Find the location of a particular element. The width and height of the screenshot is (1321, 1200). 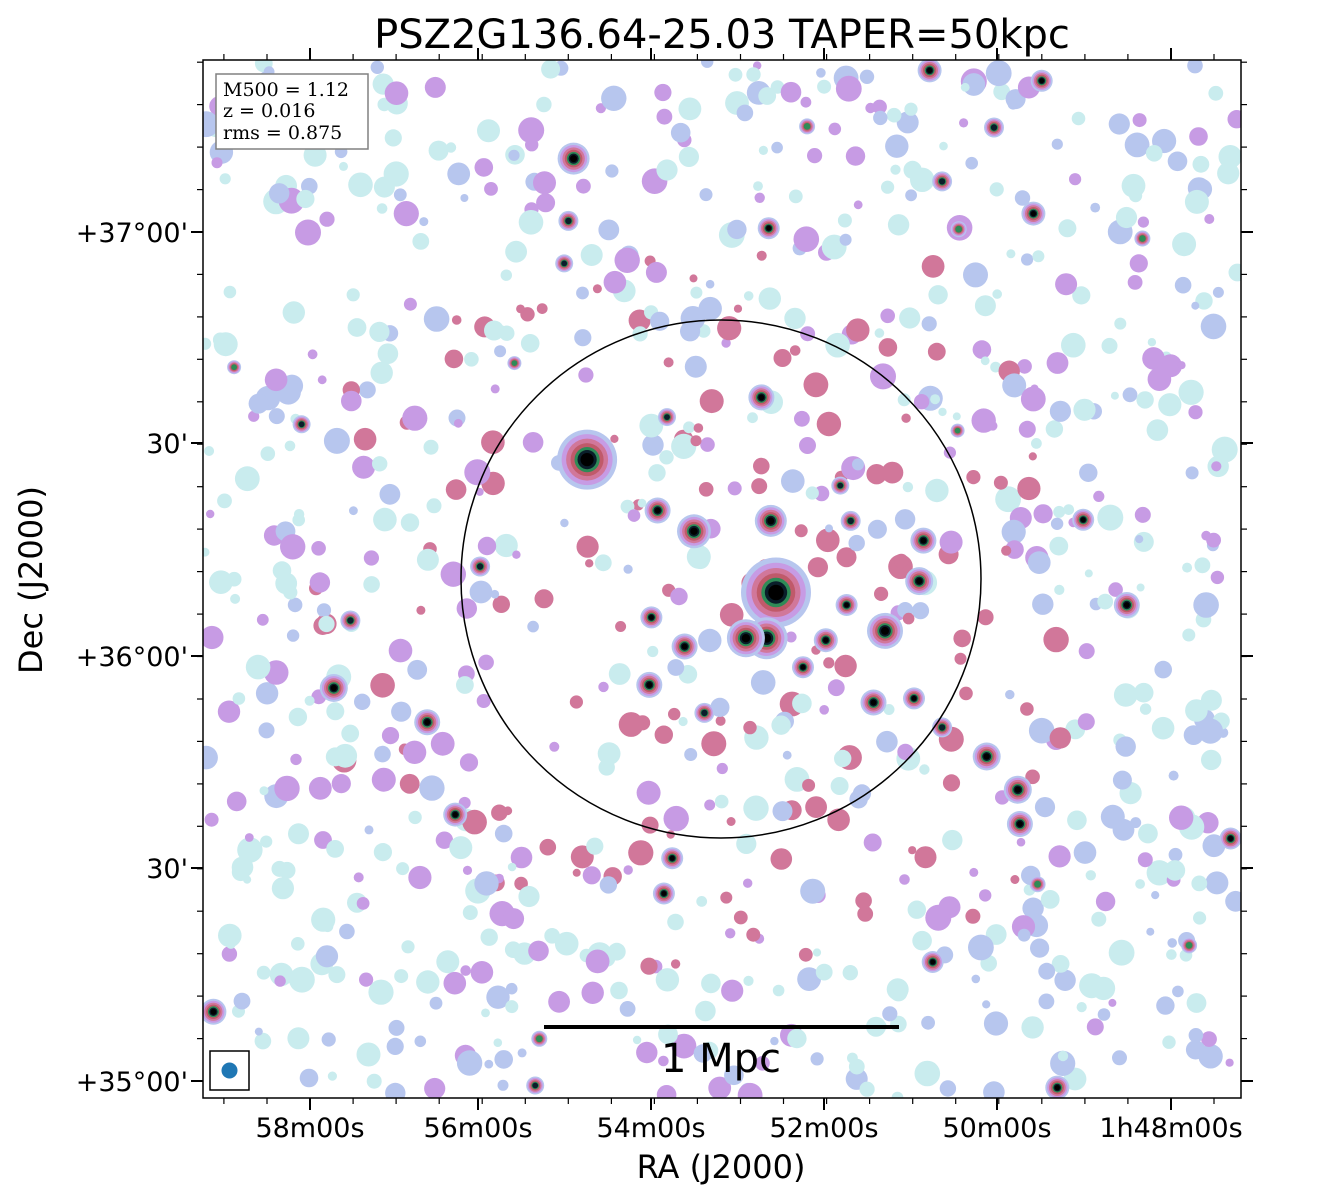

info-m500: M500 = 1.12 is located at coordinates (286, 90).